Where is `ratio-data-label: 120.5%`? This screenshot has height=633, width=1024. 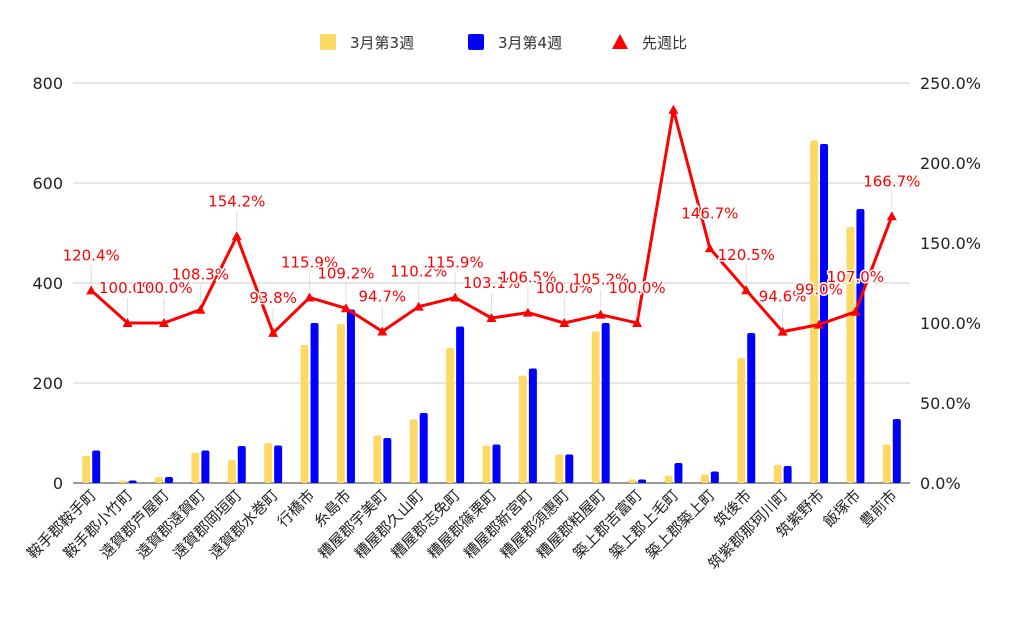
ratio-data-label: 120.5% is located at coordinates (746, 255).